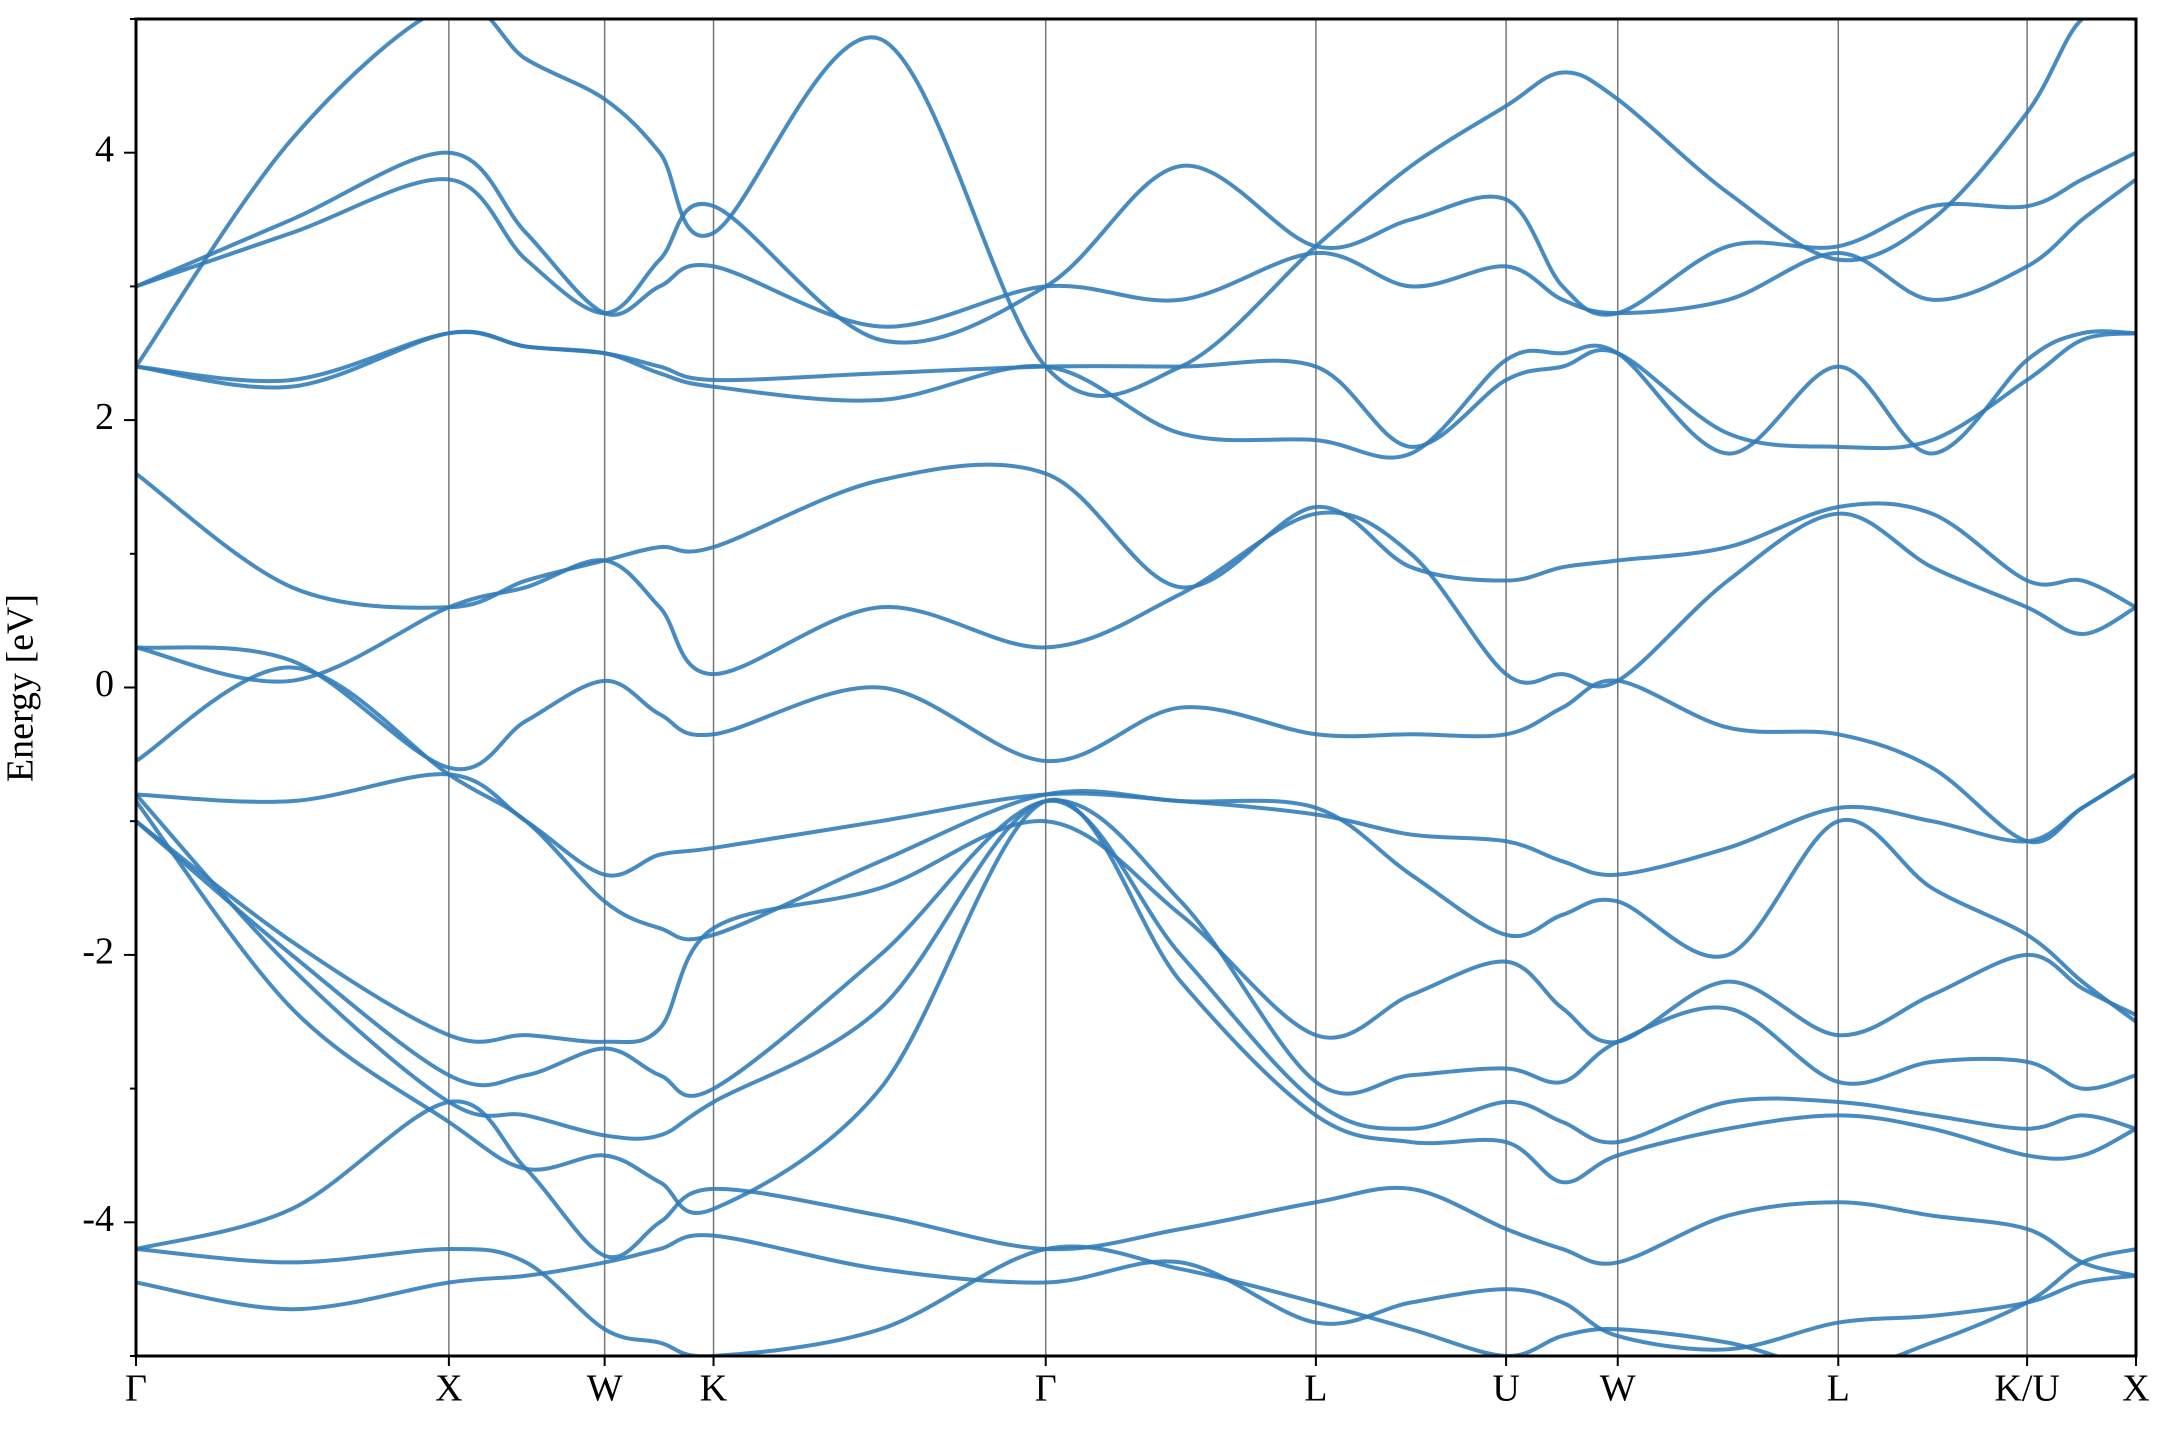  Describe the element at coordinates (98, 952) in the screenshot. I see `y-tick-label: -2` at that location.